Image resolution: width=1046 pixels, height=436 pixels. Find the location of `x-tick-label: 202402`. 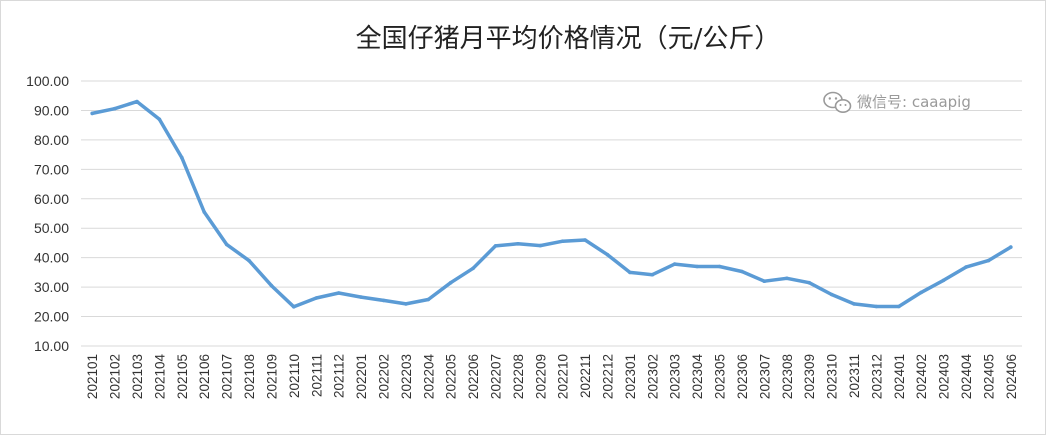

x-tick-label: 202402 is located at coordinates (921, 376).